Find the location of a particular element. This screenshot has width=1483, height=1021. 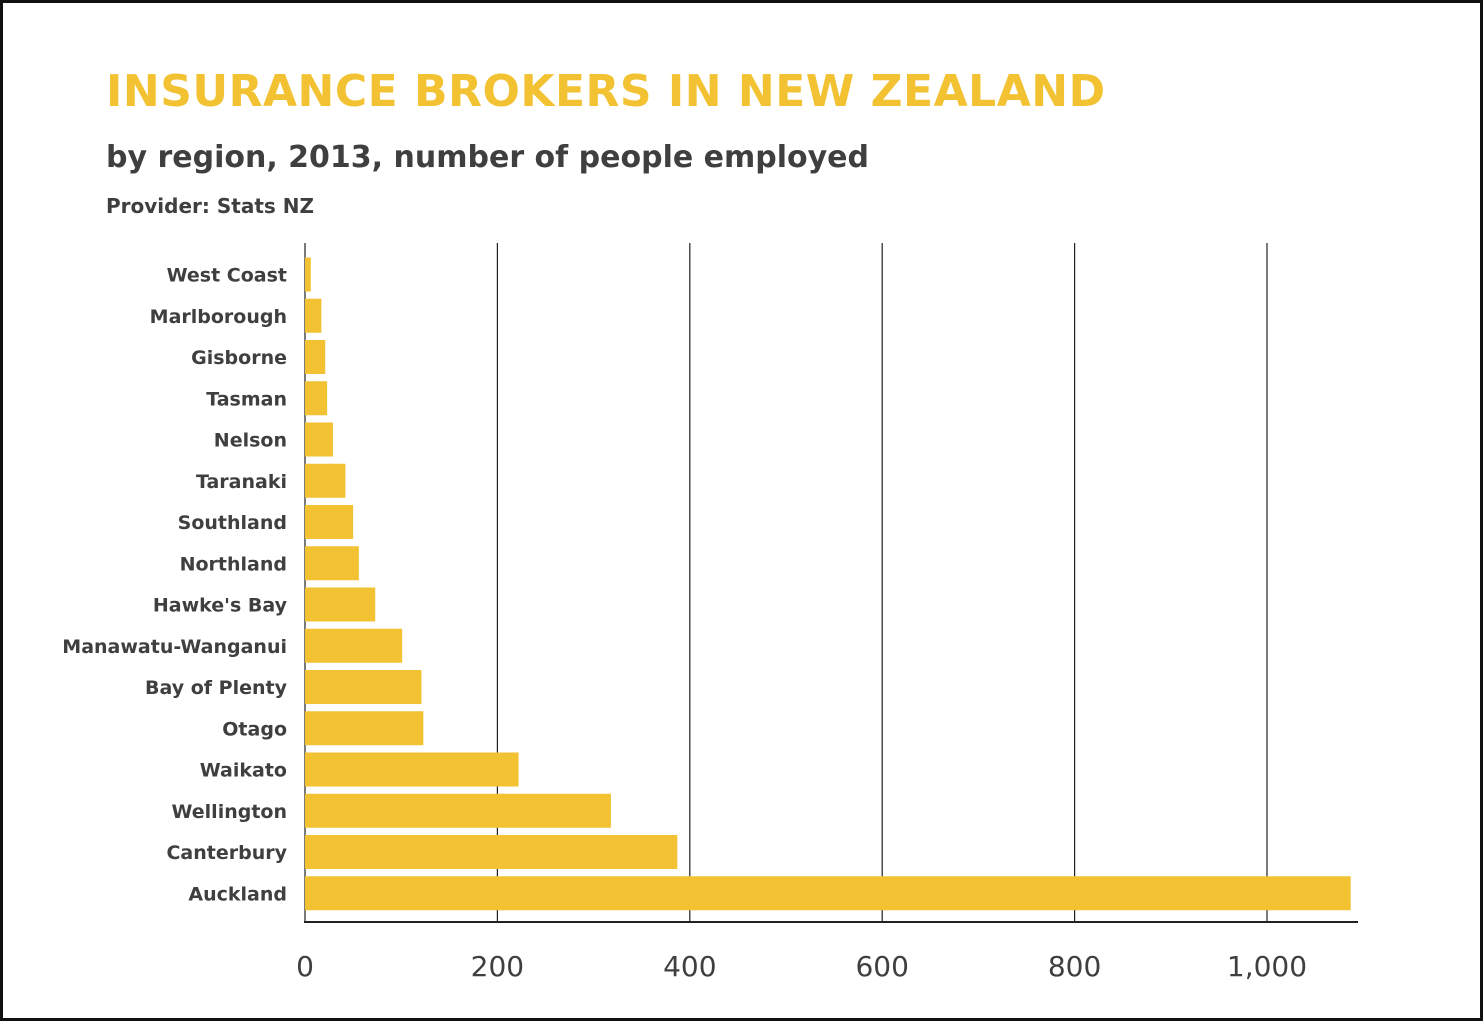

category-label-14: Canterbury is located at coordinates (226, 853).